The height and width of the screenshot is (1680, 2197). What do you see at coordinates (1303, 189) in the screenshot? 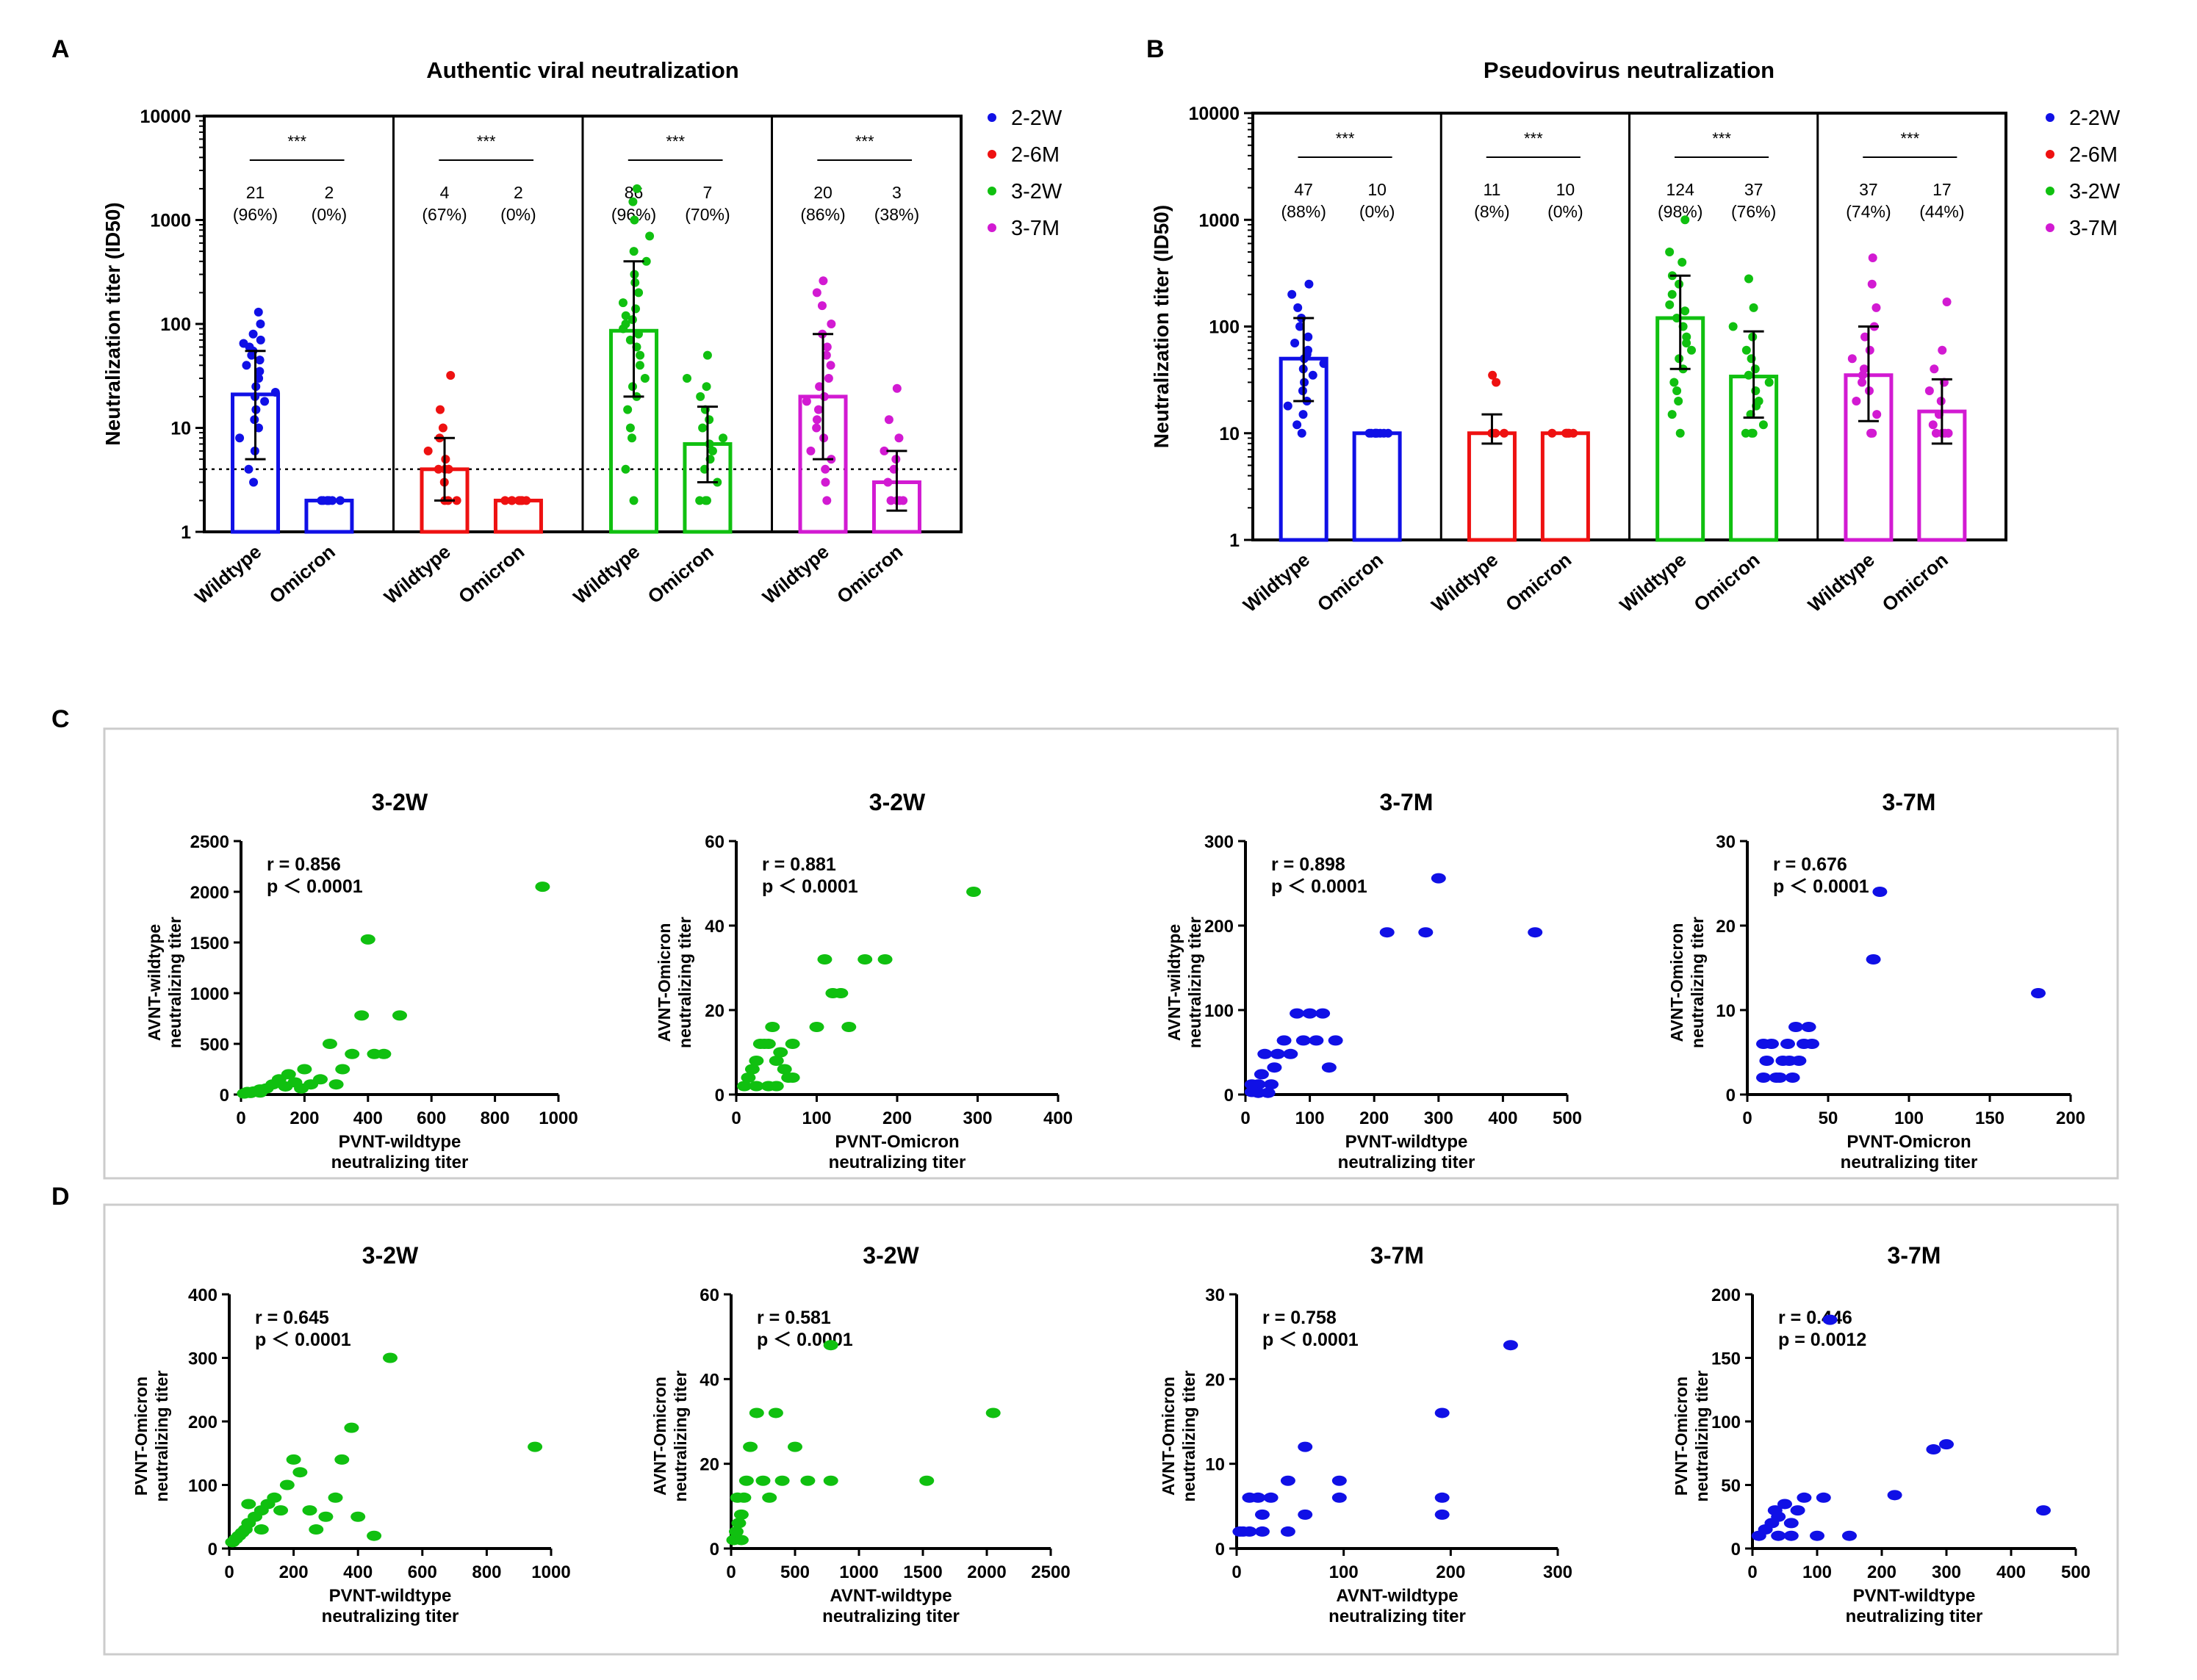
I see `panel-b-count-label: 47` at bounding box center [1303, 189].